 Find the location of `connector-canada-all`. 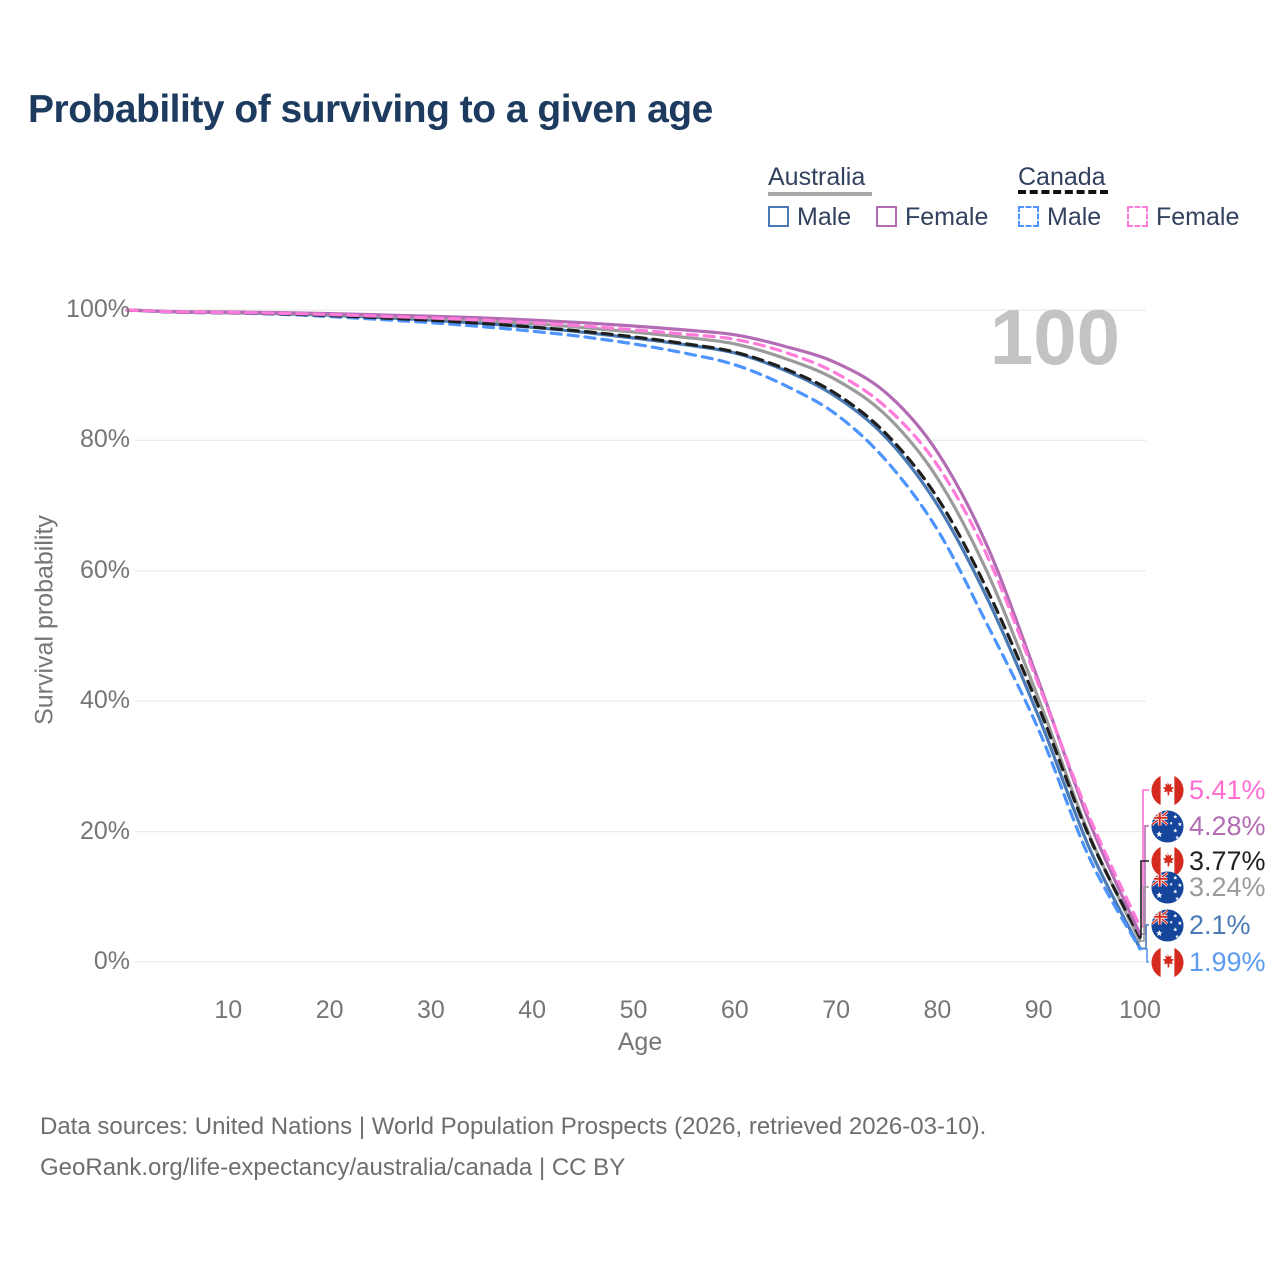

connector-canada-all is located at coordinates (1144, 899).